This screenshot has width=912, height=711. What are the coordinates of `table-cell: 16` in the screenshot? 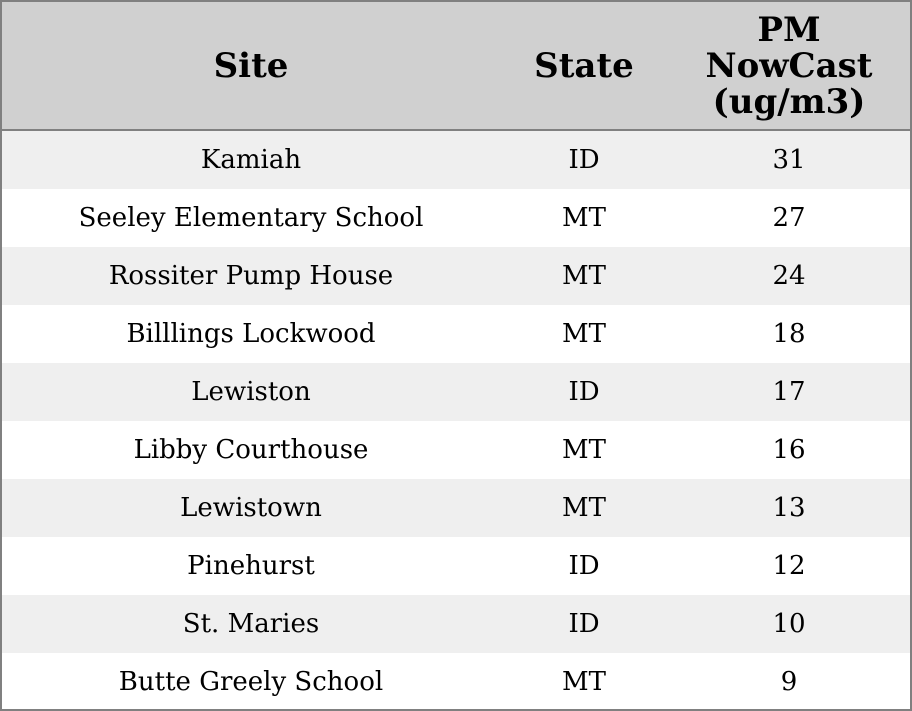 It's located at (789, 450).